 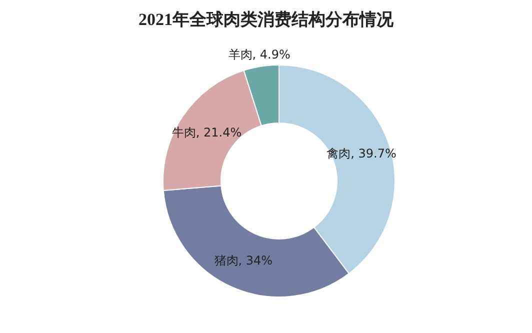 What do you see at coordinates (361, 153) in the screenshot?
I see `slice-label: 禽肉, 39.7%` at bounding box center [361, 153].